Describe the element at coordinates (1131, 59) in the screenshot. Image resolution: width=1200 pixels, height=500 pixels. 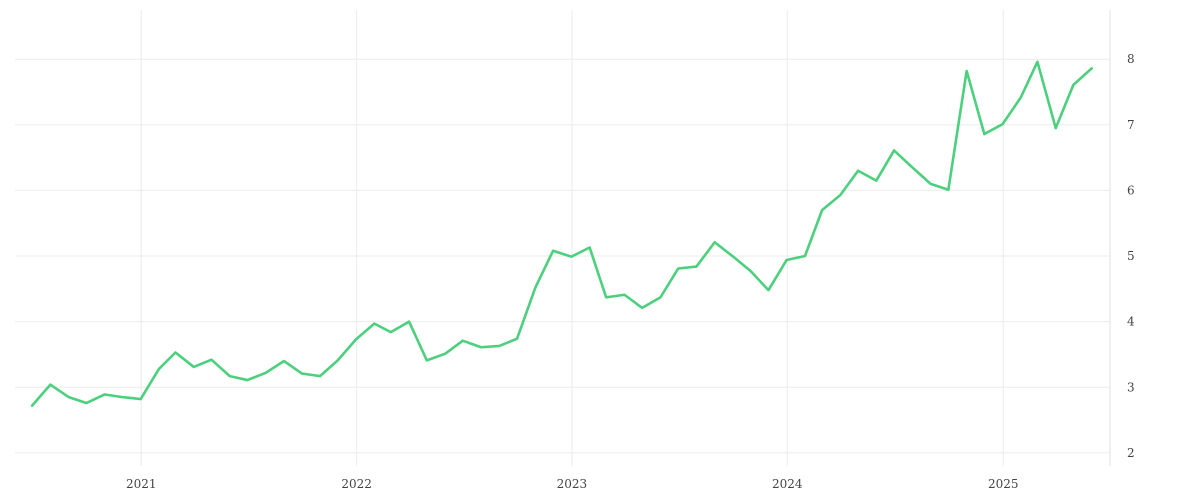
I see `y-tick-label: 8` at that location.